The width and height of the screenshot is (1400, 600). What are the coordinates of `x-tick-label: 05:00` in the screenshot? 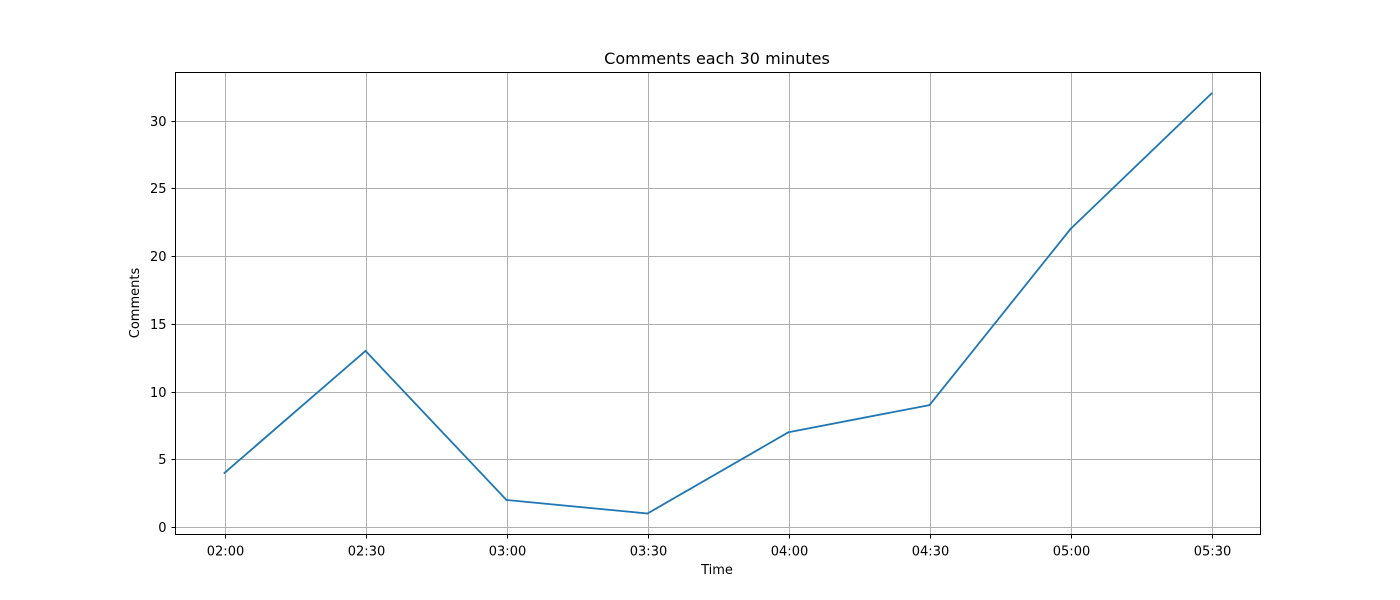 It's located at (1071, 552).